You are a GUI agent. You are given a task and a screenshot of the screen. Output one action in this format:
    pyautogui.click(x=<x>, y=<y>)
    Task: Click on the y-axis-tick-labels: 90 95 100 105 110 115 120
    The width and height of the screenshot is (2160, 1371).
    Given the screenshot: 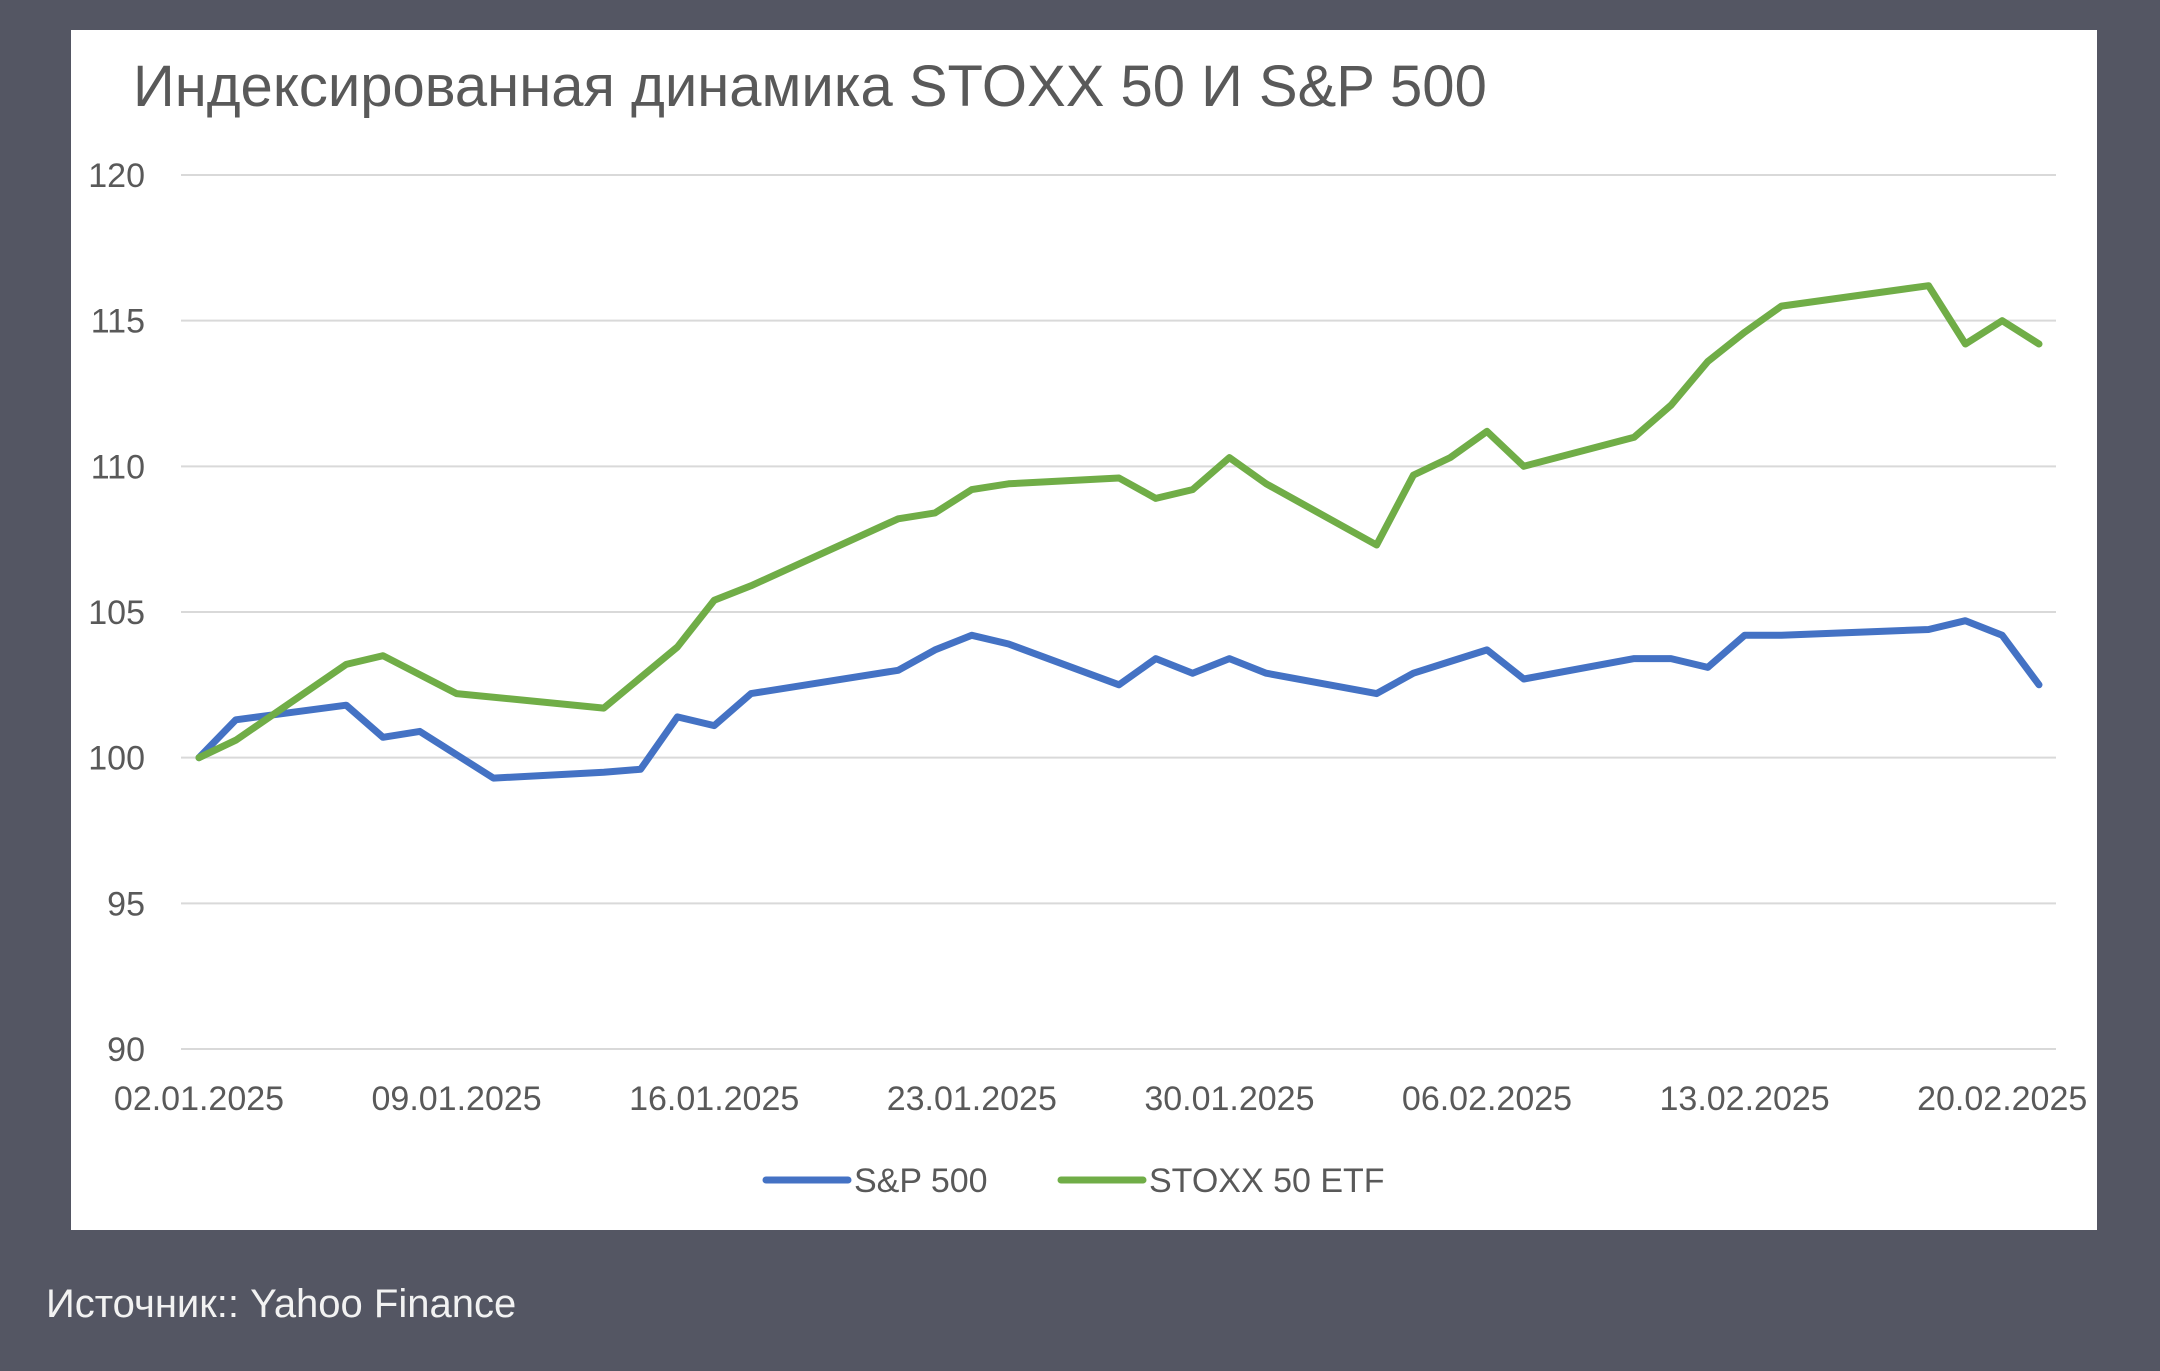 What is the action you would take?
    pyautogui.click(x=116, y=613)
    